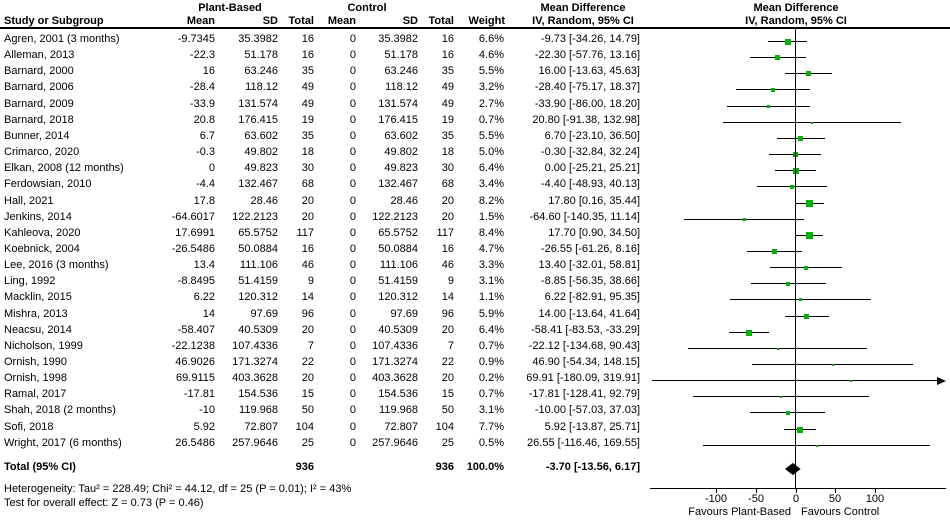 The image size is (950, 528). I want to click on control-total: 30, so click(447, 168).